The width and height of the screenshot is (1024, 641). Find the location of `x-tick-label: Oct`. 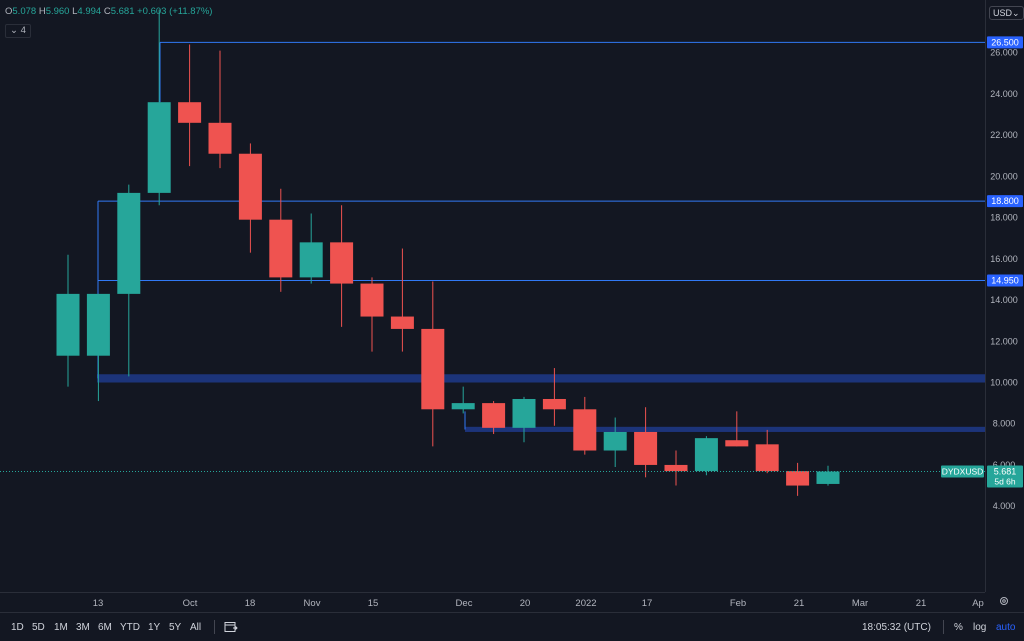

x-tick-label: Oct is located at coordinates (190, 603).